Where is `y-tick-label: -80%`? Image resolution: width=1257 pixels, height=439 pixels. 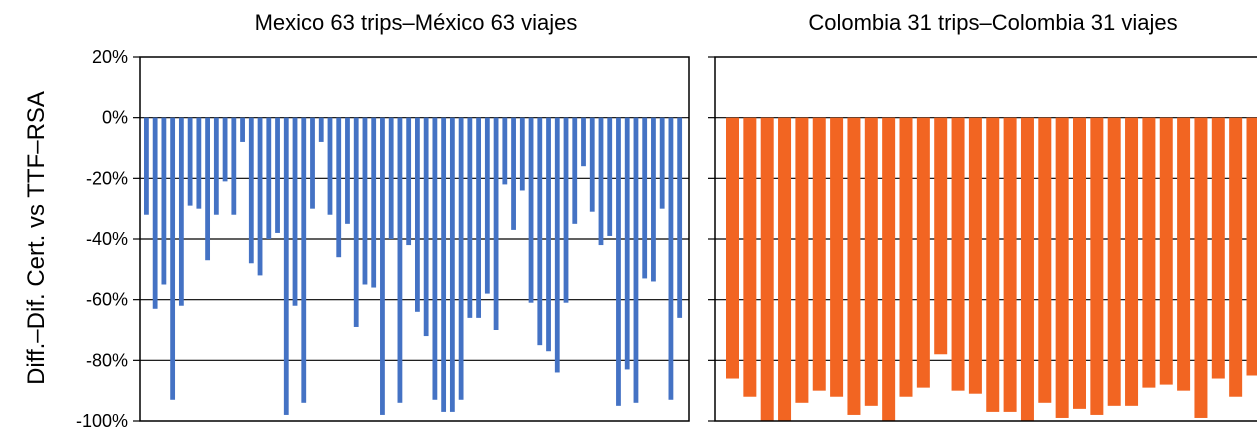
y-tick-label: -80% is located at coordinates (107, 360).